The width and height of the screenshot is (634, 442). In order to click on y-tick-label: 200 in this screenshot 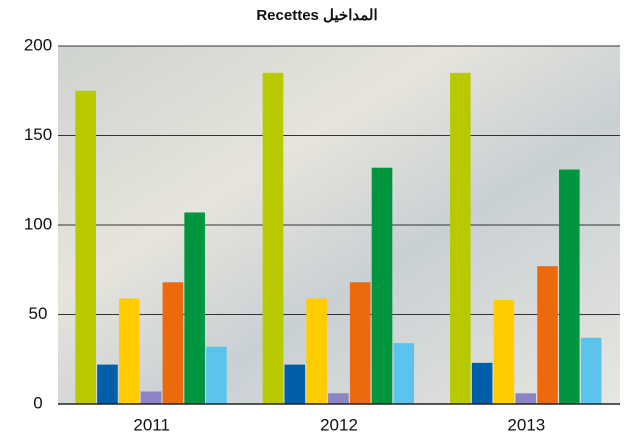, I will do `click(38, 44)`.